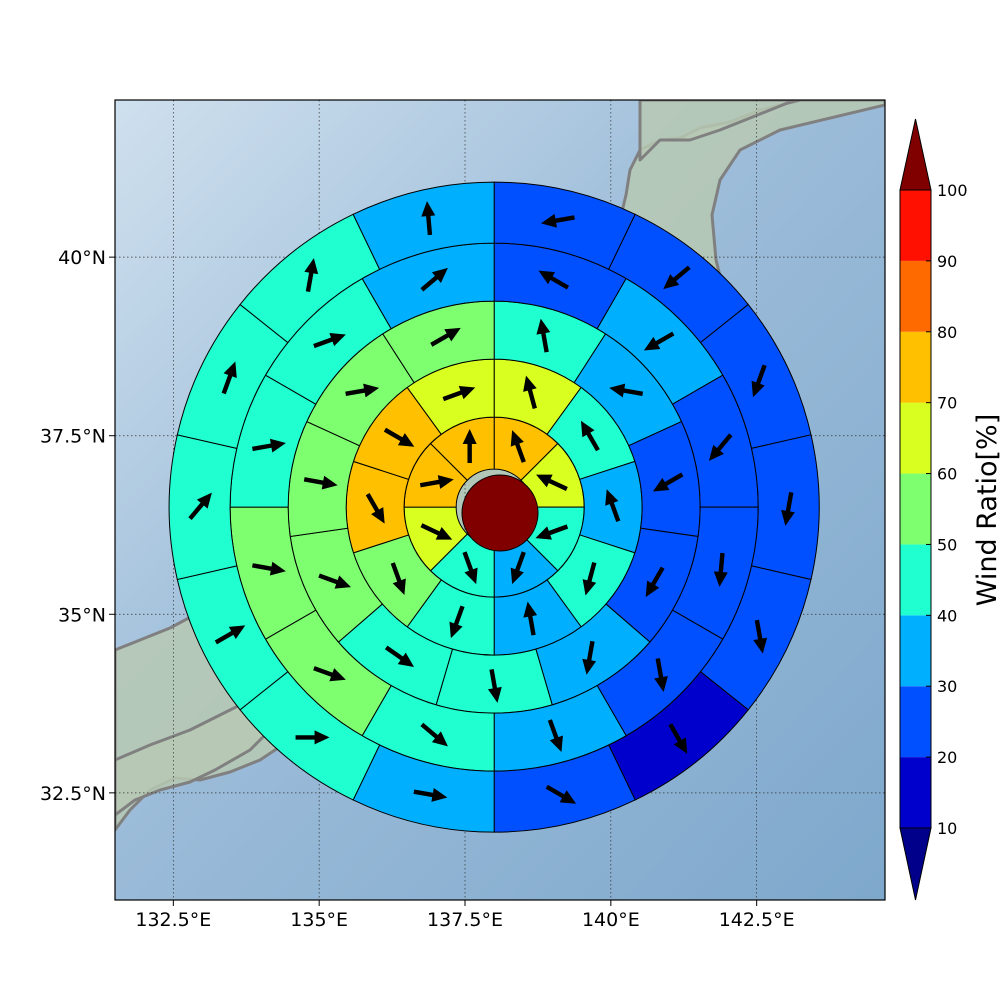 This screenshot has height=1000, width=1000. Describe the element at coordinates (947, 403) in the screenshot. I see `colorbar-tick-label: 70` at that location.